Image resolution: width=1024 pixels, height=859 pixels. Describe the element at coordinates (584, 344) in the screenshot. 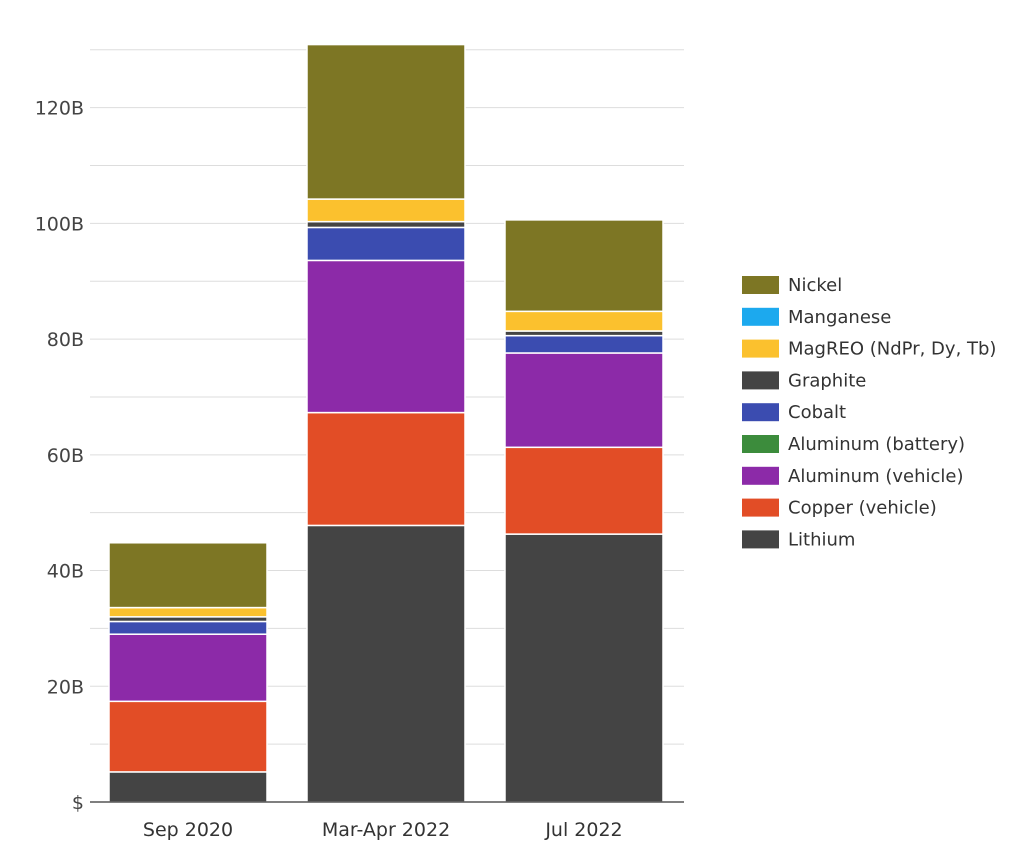

I see `bar-segment-cobalt-jul-2022` at that location.